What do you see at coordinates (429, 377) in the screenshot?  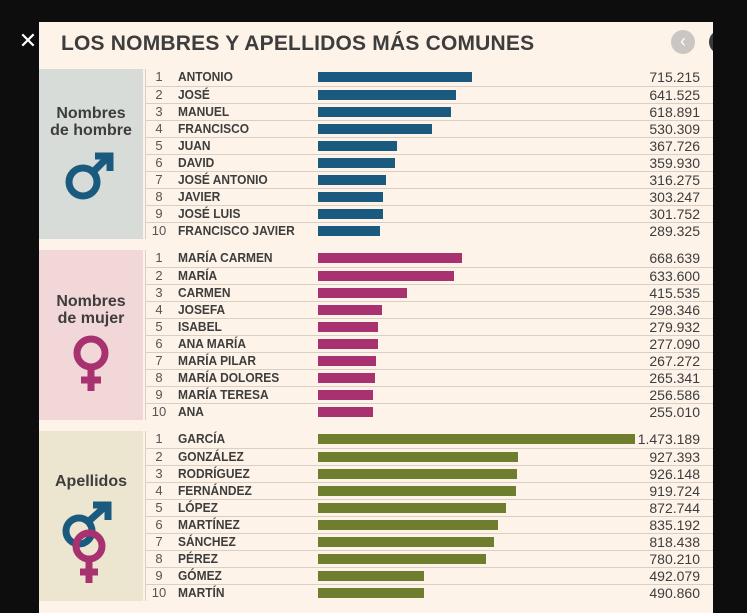 I see `table-row: 8 MARÍA DOLORES 265.341` at bounding box center [429, 377].